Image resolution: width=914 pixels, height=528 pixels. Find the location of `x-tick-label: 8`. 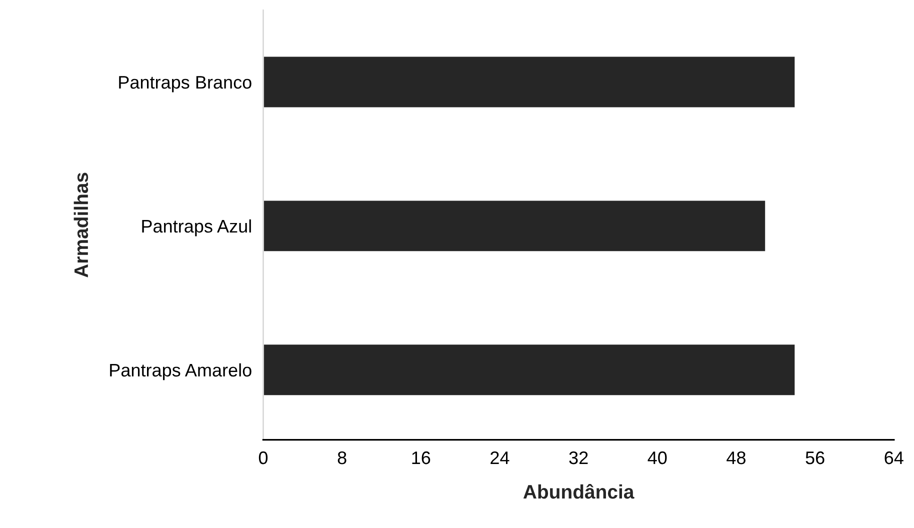

x-tick-label: 8 is located at coordinates (342, 457).